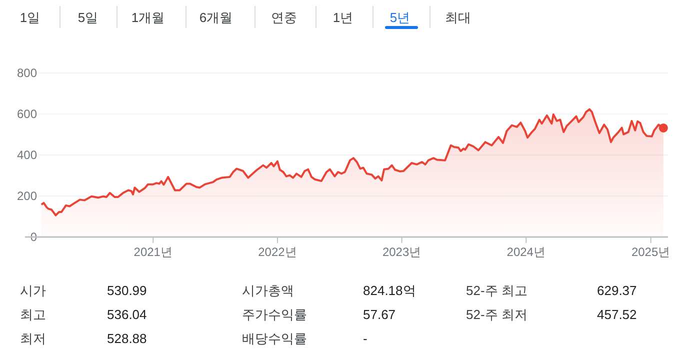 The image size is (686, 352). What do you see at coordinates (27, 196) in the screenshot?
I see `y-tick-label: 200` at bounding box center [27, 196].